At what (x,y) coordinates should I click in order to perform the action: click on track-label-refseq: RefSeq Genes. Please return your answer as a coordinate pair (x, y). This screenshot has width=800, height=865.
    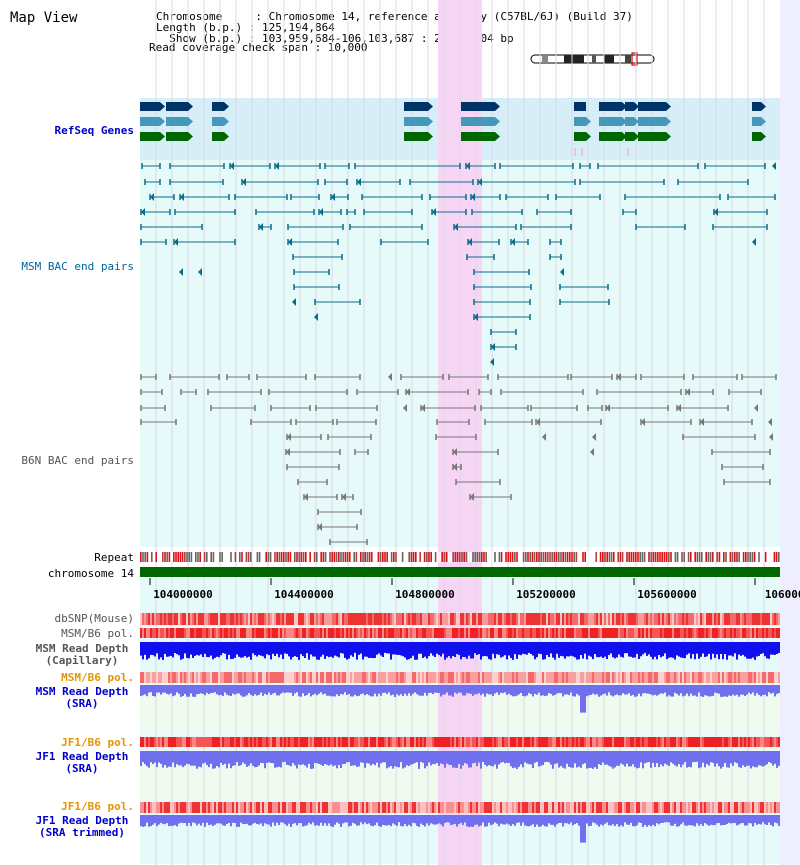
    Looking at the image, I should click on (94, 130).